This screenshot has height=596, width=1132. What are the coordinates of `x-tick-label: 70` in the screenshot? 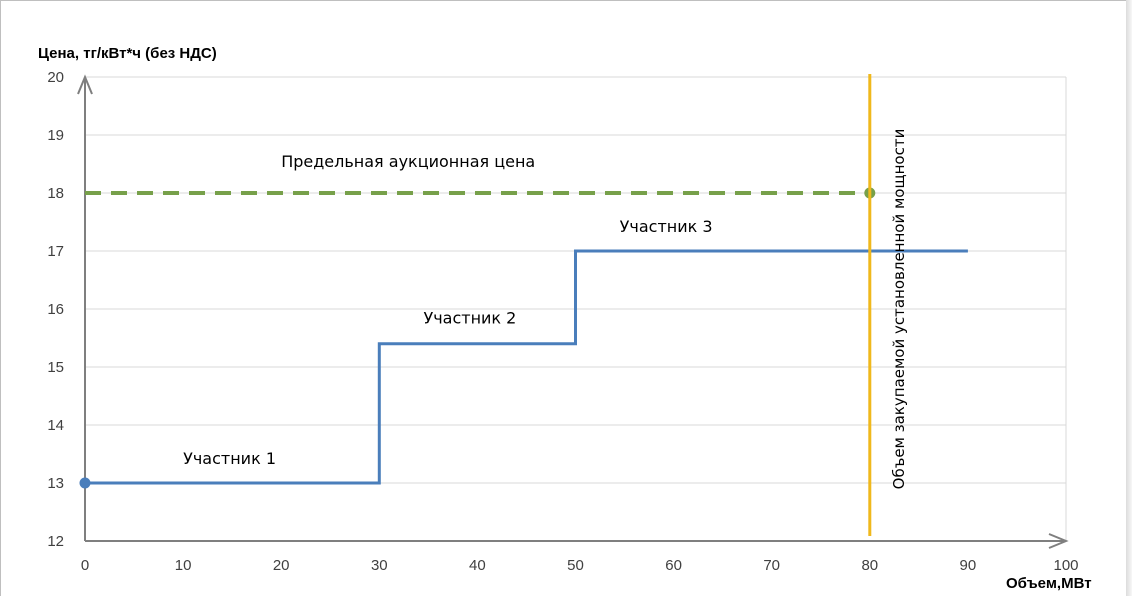 It's located at (771, 565).